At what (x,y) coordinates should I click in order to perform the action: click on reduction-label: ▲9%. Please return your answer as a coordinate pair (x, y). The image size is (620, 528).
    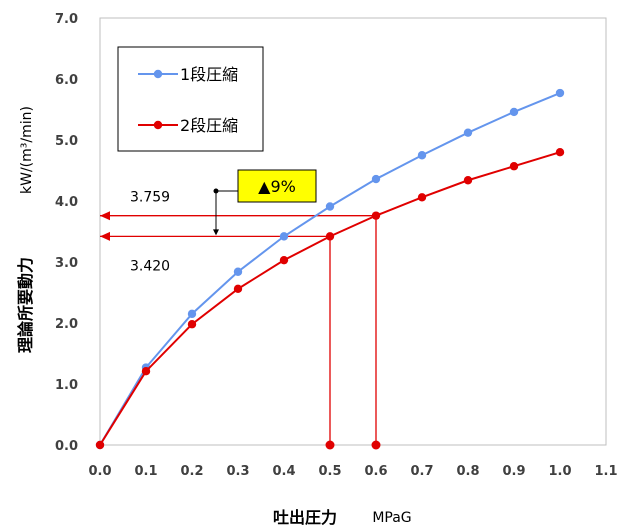
    Looking at the image, I should click on (277, 186).